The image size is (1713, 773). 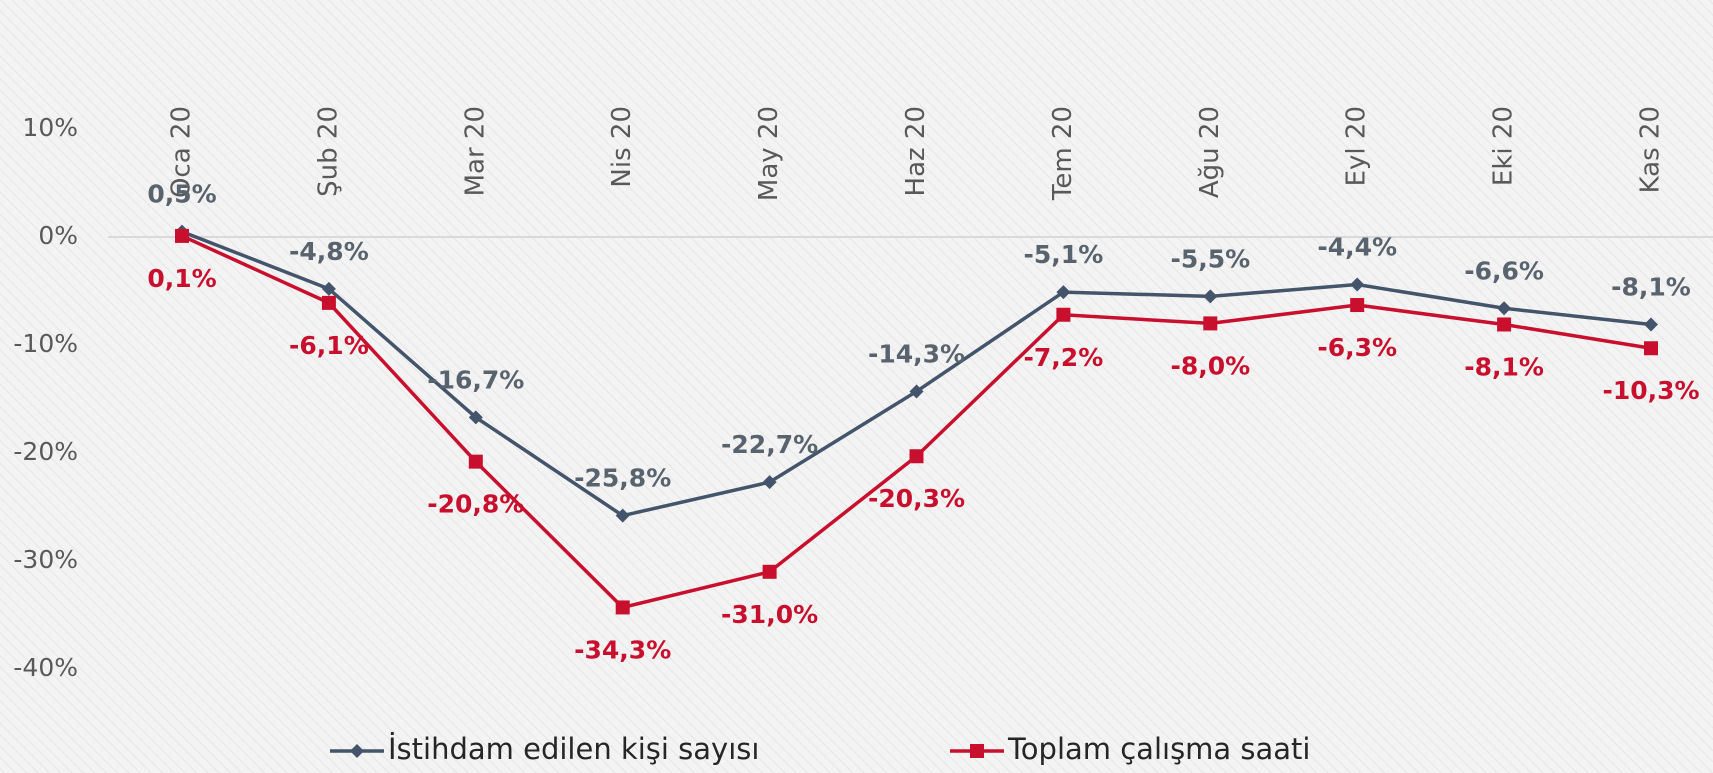 I want to click on x-tick-label: Tem 20, so click(x=1063, y=153).